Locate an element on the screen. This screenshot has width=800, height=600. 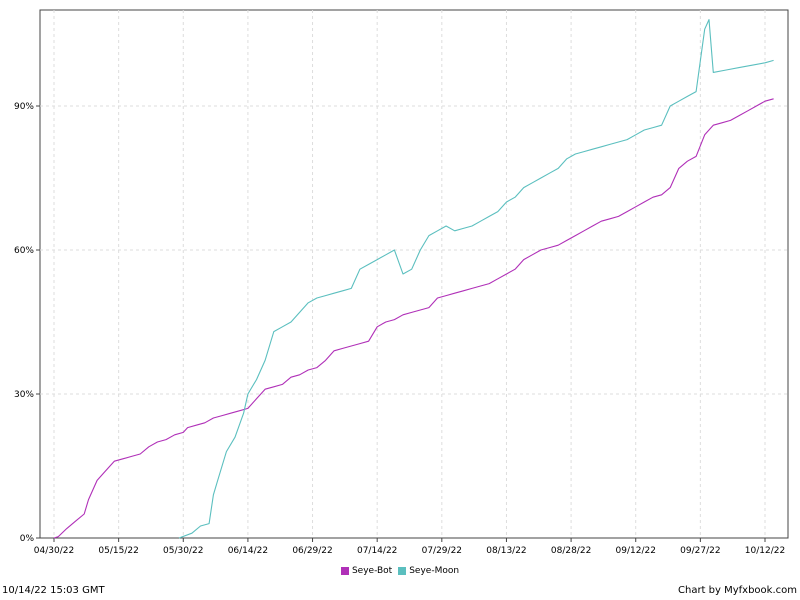
x-tick-label: 09/12/22 is located at coordinates (636, 551).